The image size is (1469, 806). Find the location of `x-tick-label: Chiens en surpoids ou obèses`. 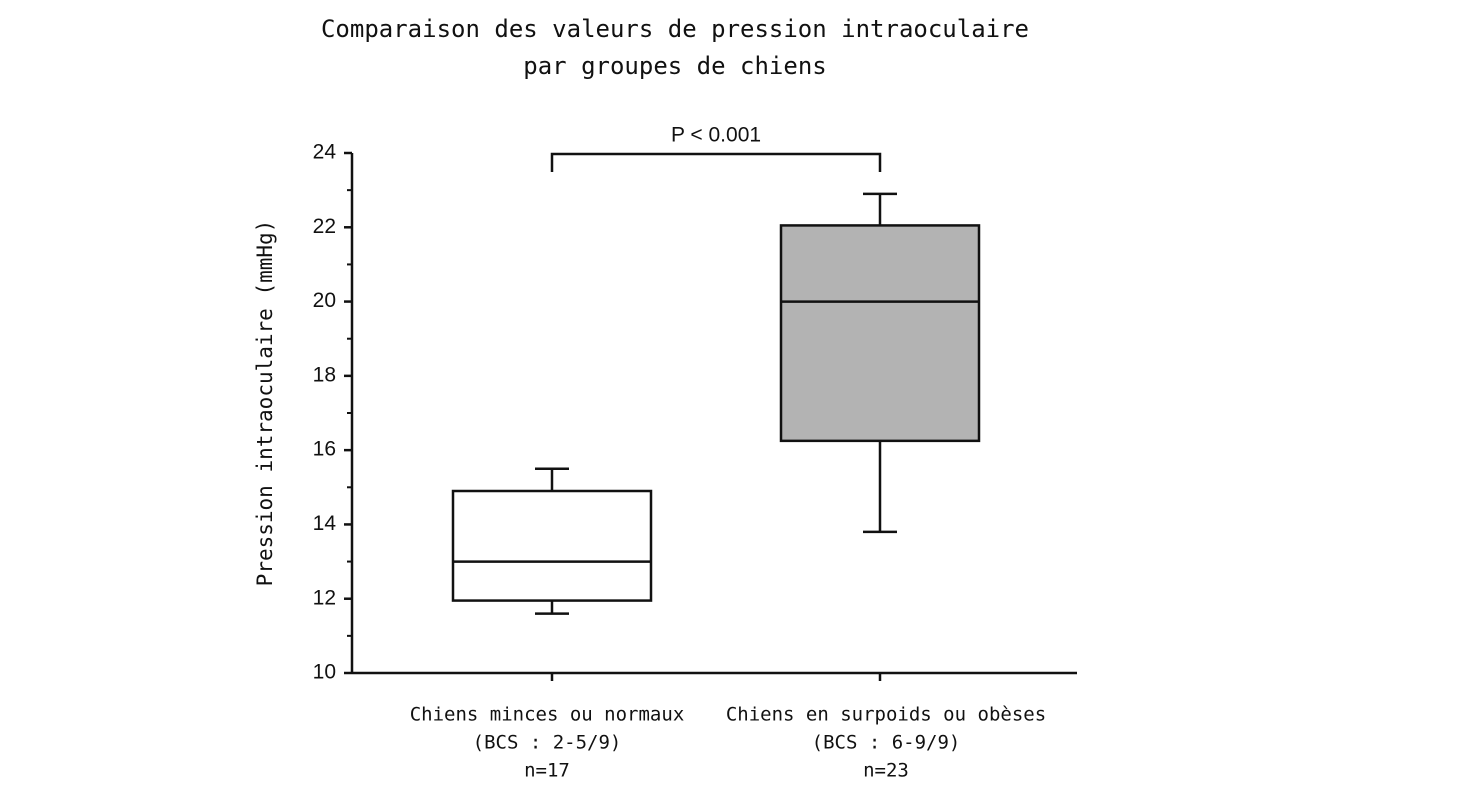

x-tick-label: Chiens en surpoids ou obèses is located at coordinates (886, 715).